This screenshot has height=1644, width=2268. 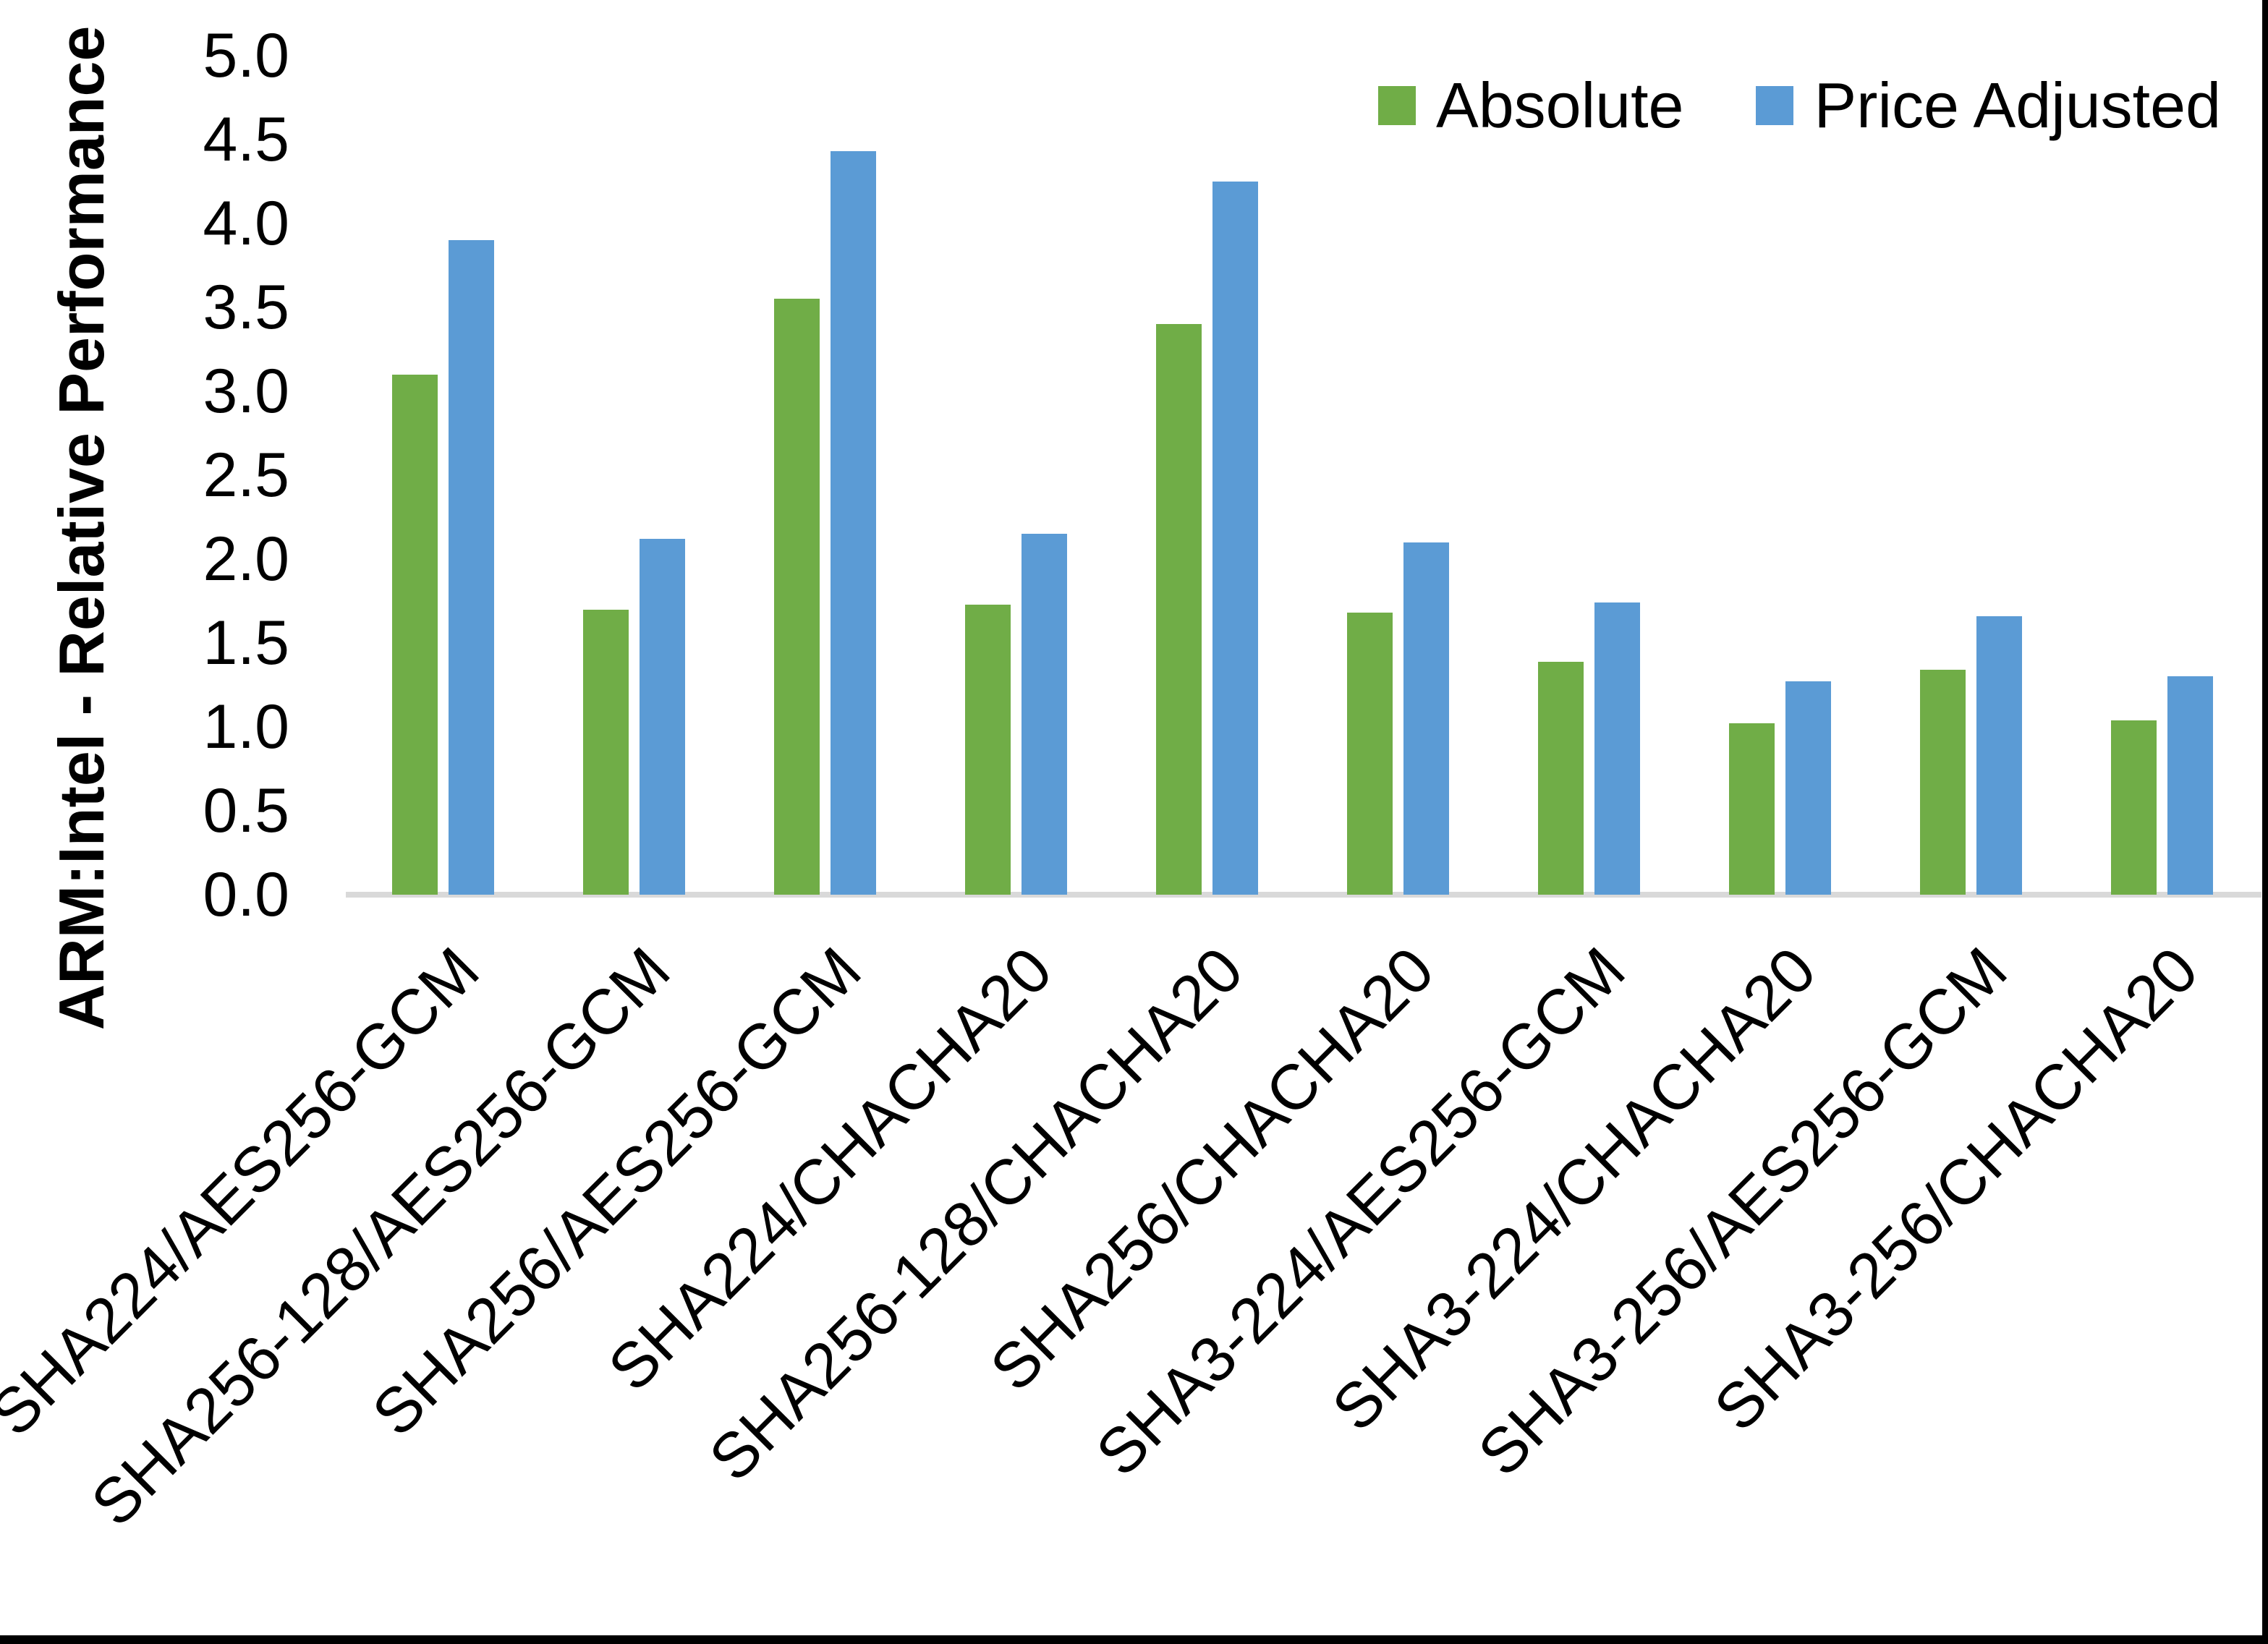 I want to click on bottom-border, so click(x=1134, y=1639).